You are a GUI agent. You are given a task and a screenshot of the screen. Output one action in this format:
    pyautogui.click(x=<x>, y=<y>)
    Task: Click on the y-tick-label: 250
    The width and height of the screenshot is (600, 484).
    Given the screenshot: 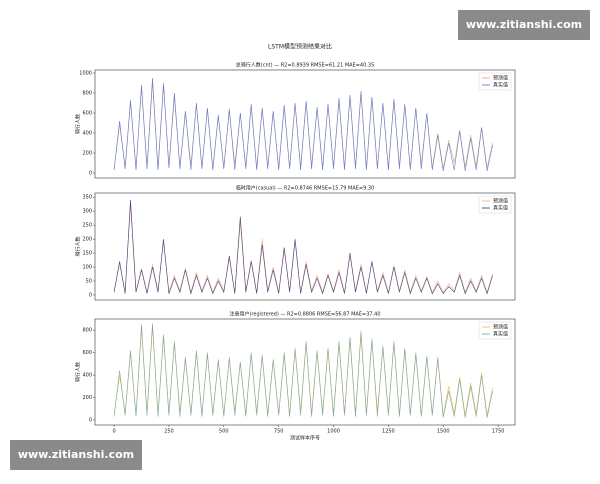 What is the action you would take?
    pyautogui.click(x=87, y=226)
    